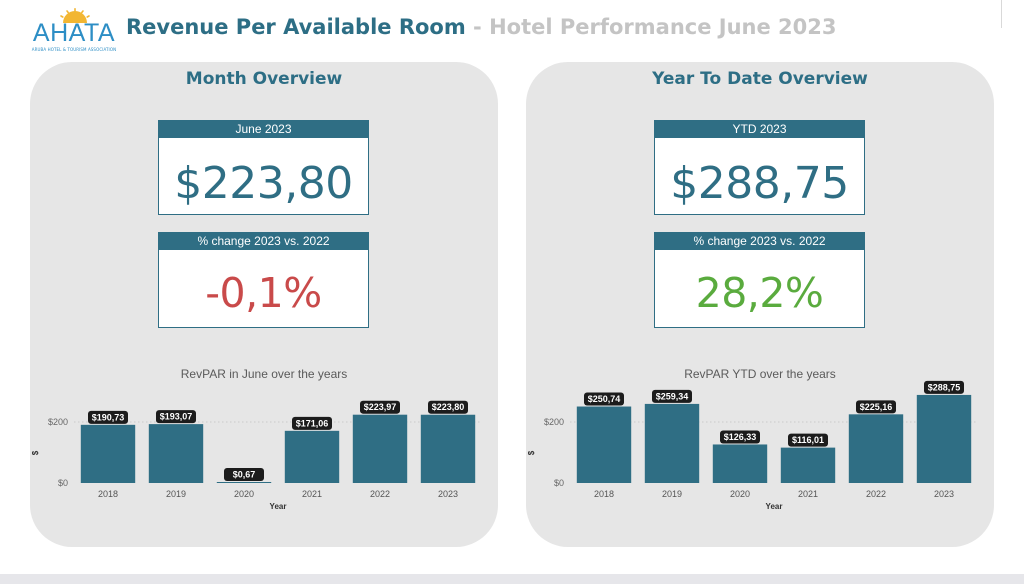  I want to click on data-label: $116,01, so click(808, 440).